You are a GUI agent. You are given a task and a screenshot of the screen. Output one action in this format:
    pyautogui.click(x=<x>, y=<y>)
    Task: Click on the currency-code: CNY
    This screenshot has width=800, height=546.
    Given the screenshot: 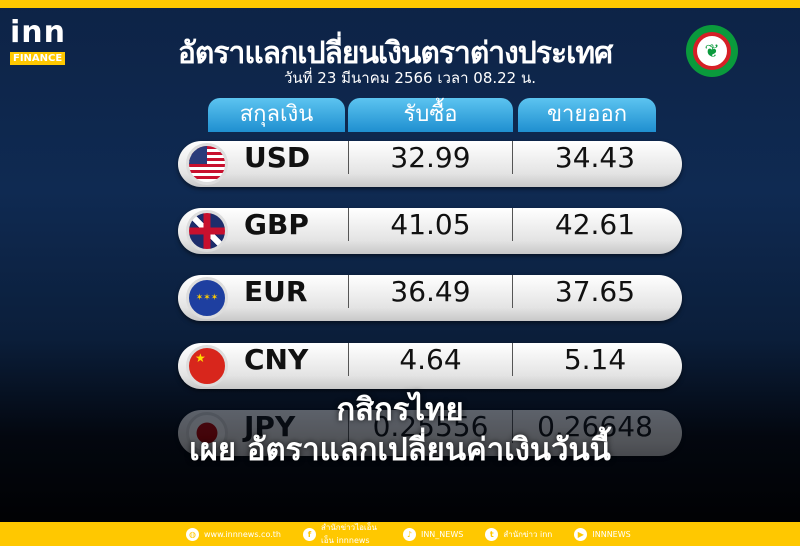 What is the action you would take?
    pyautogui.click(x=276, y=359)
    